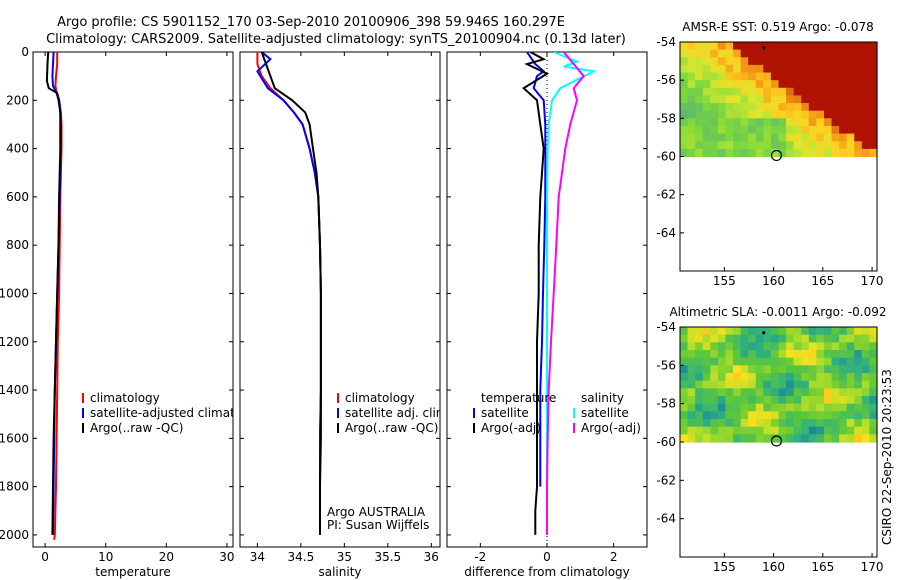 The width and height of the screenshot is (900, 580). What do you see at coordinates (431, 557) in the screenshot?
I see `salinity-xtick-label: 36` at bounding box center [431, 557].